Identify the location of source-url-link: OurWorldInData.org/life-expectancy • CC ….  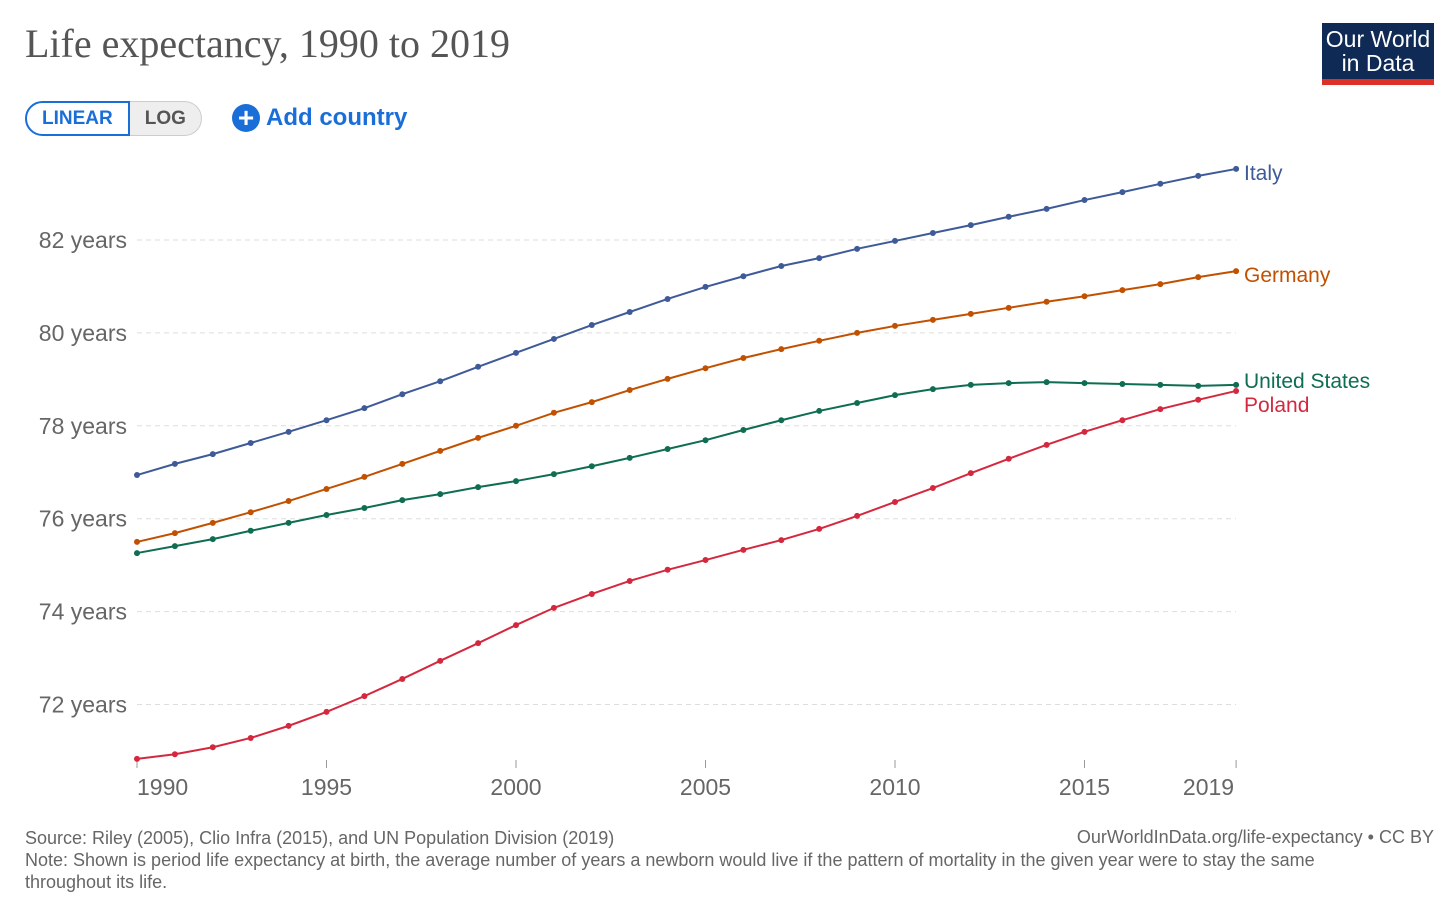
(1255, 837).